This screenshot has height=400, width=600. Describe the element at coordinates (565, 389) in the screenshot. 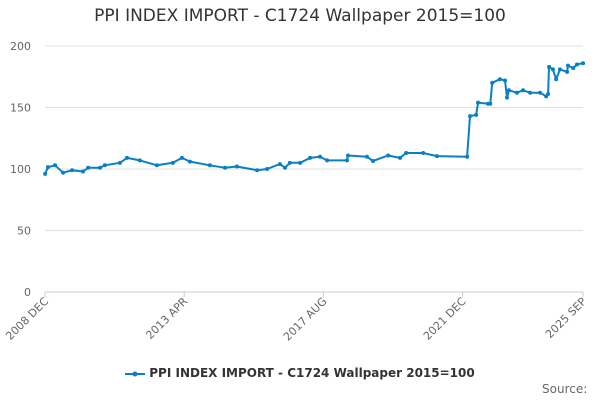

I see `source-label: Source:` at that location.